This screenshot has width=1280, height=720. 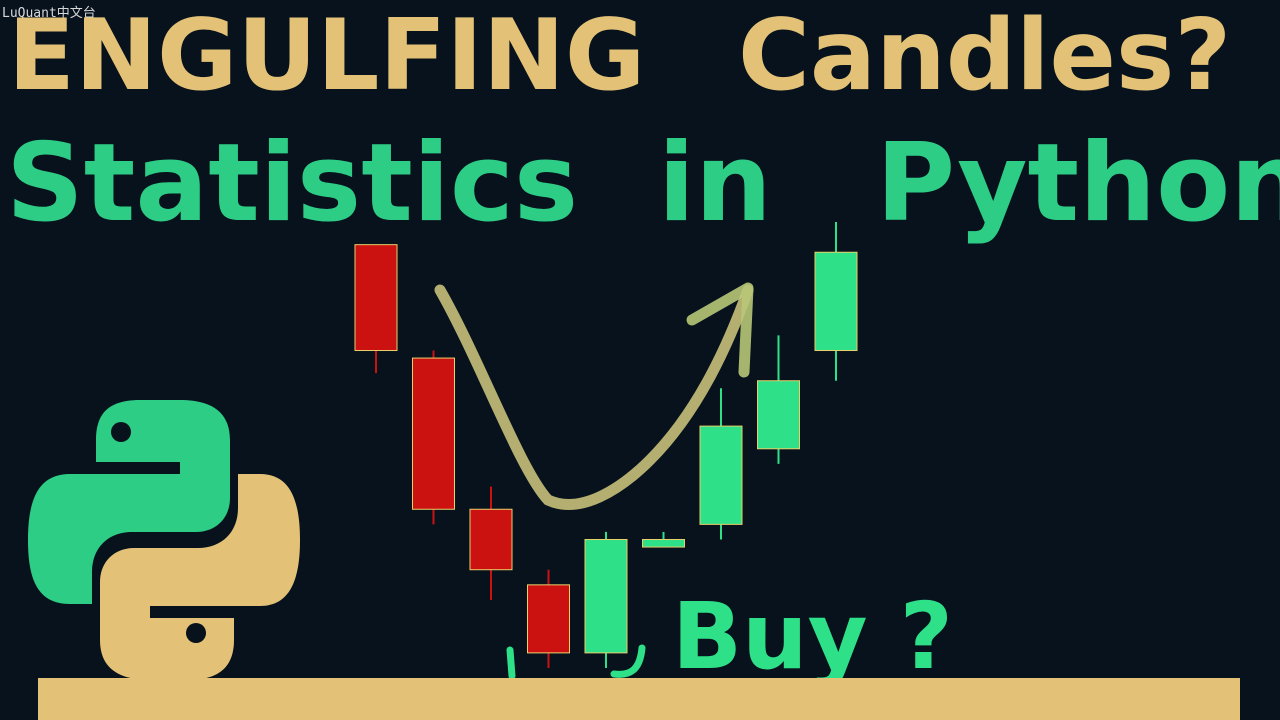 I want to click on title-word-statistics: Statistics, so click(x=292, y=183).